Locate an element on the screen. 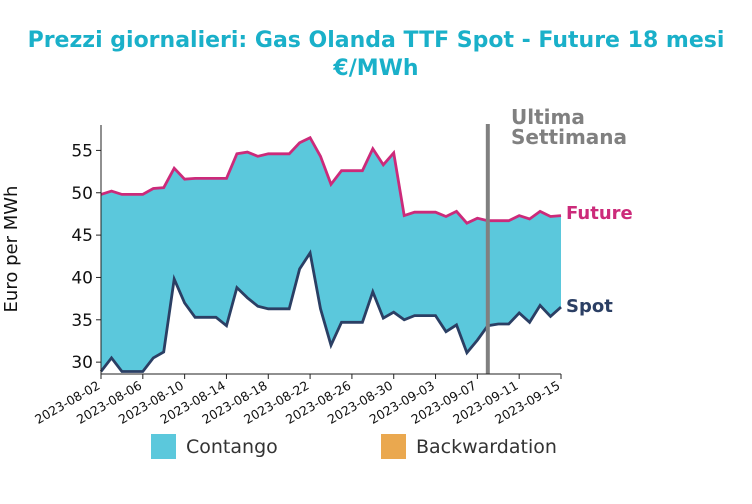 The height and width of the screenshot is (504, 752). legend-label-contango: Contango is located at coordinates (232, 447).